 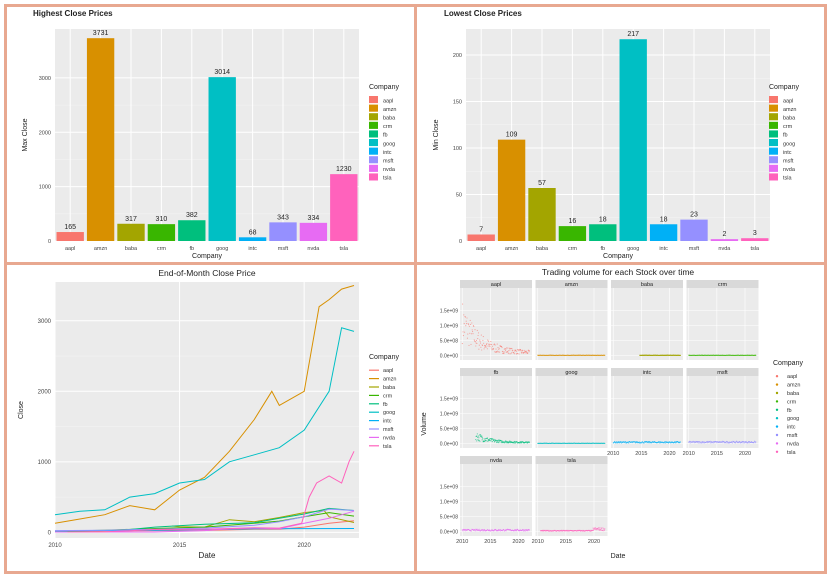 What do you see at coordinates (314, 218) in the screenshot?
I see `data-label-nvda: 334` at bounding box center [314, 218].